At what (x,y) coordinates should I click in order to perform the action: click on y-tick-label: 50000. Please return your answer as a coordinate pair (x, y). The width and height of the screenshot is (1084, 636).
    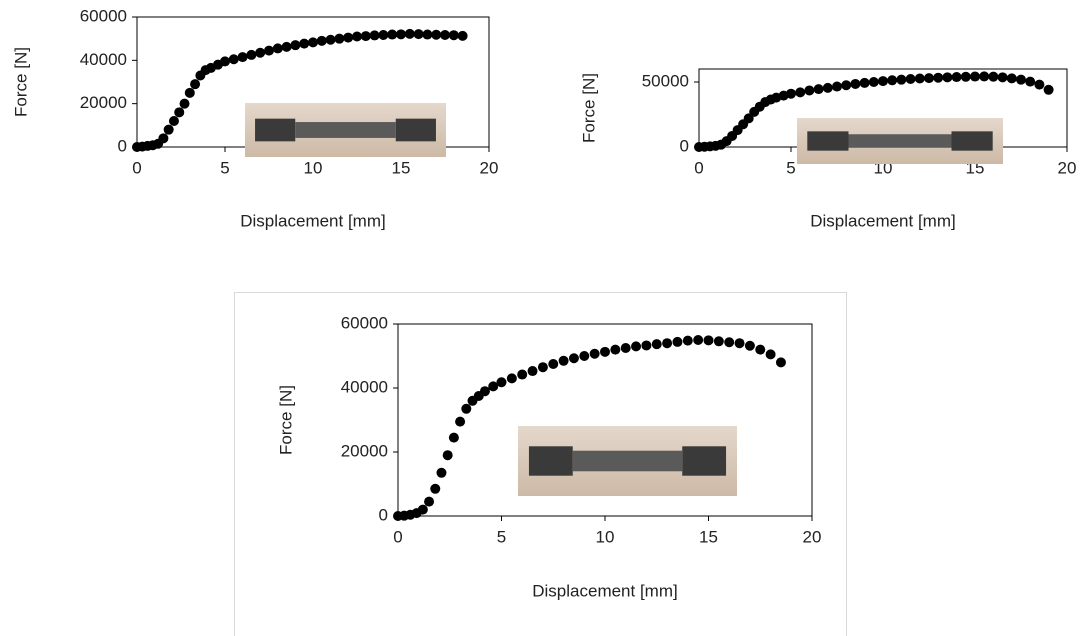
    Looking at the image, I should click on (665, 80).